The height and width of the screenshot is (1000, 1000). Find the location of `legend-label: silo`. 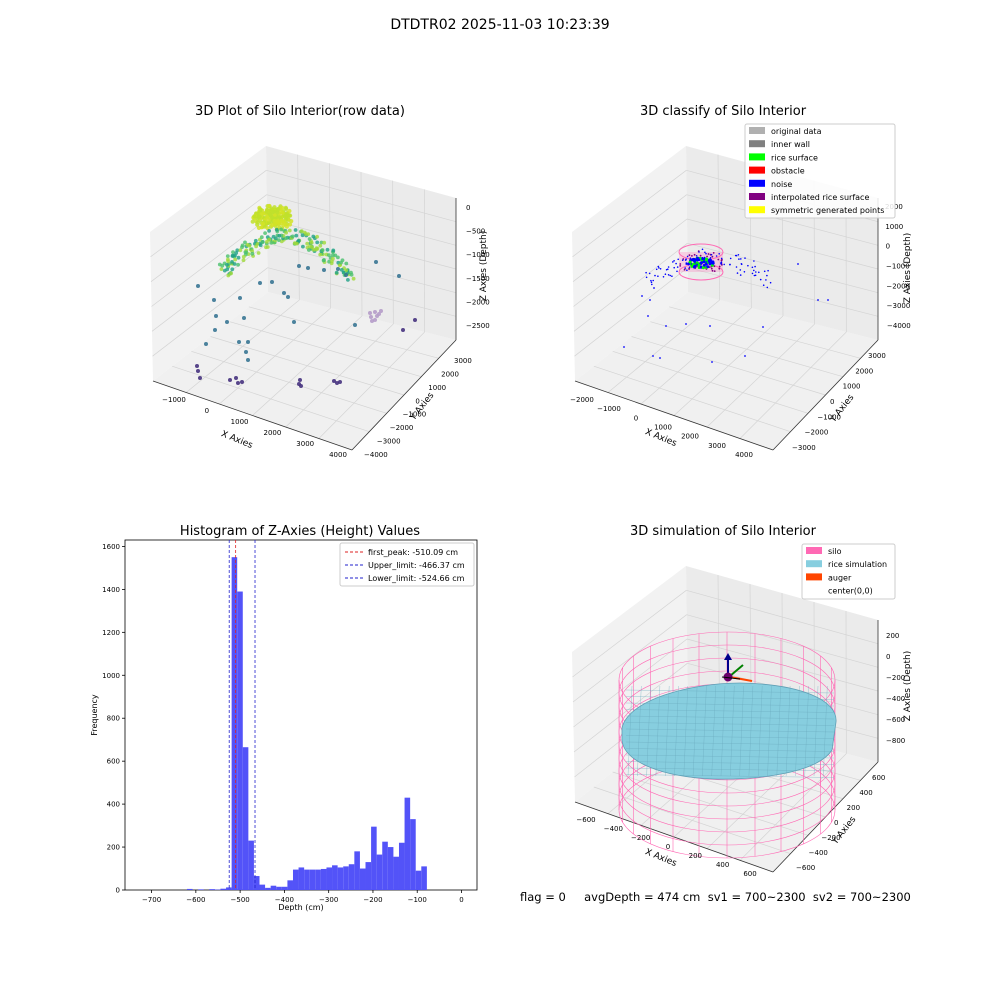

legend-label: silo is located at coordinates (835, 551).